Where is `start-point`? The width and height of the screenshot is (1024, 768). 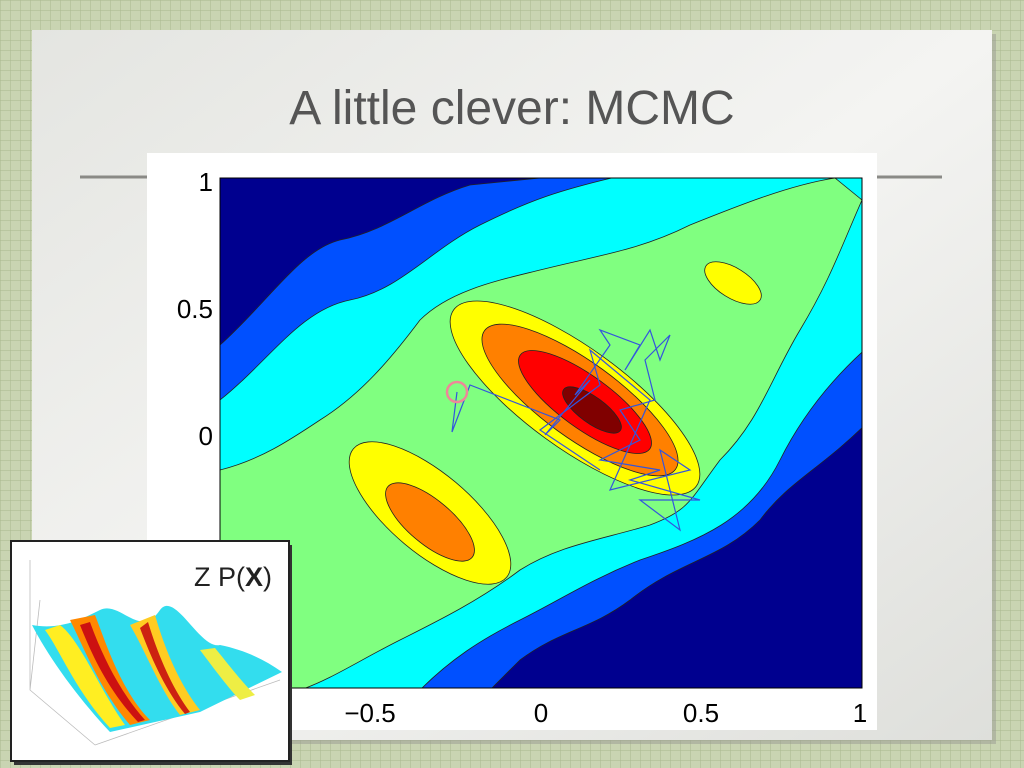 start-point is located at coordinates (457, 392).